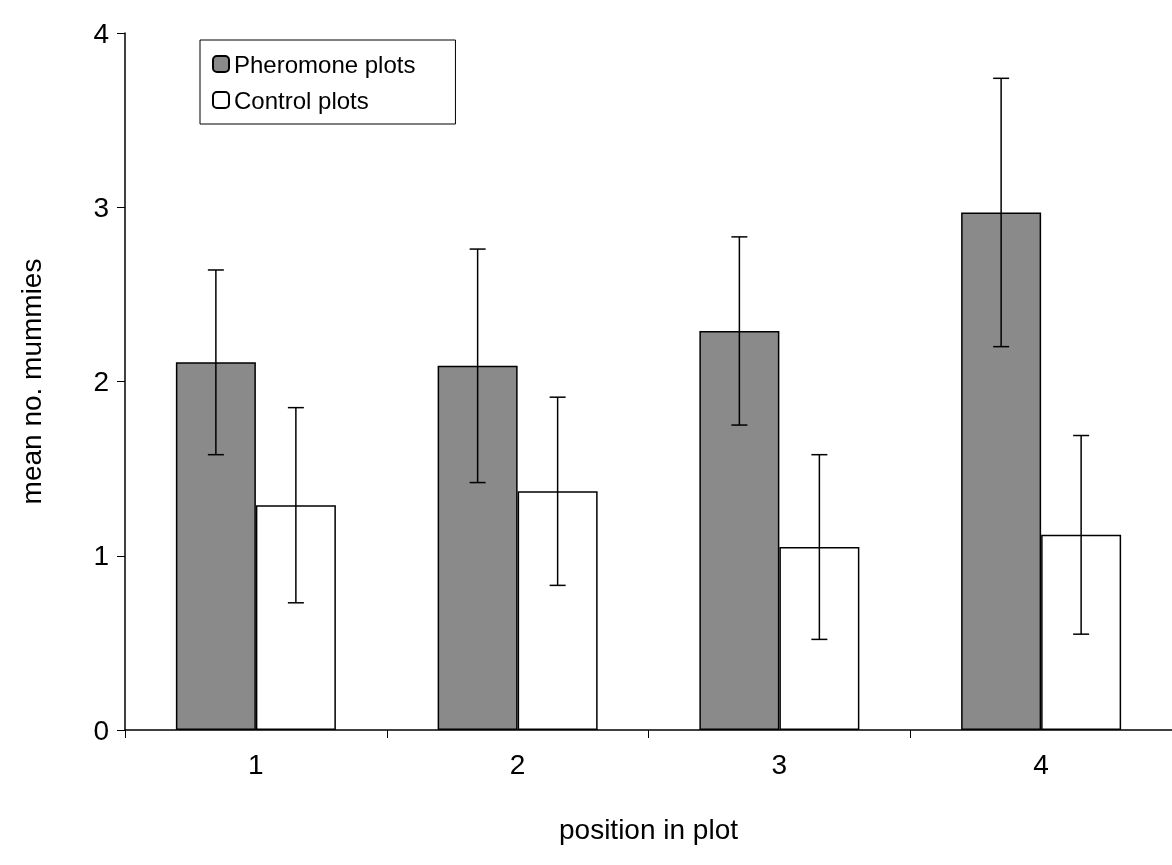  Describe the element at coordinates (648, 829) in the screenshot. I see `x-axis-title: position in plot` at that location.